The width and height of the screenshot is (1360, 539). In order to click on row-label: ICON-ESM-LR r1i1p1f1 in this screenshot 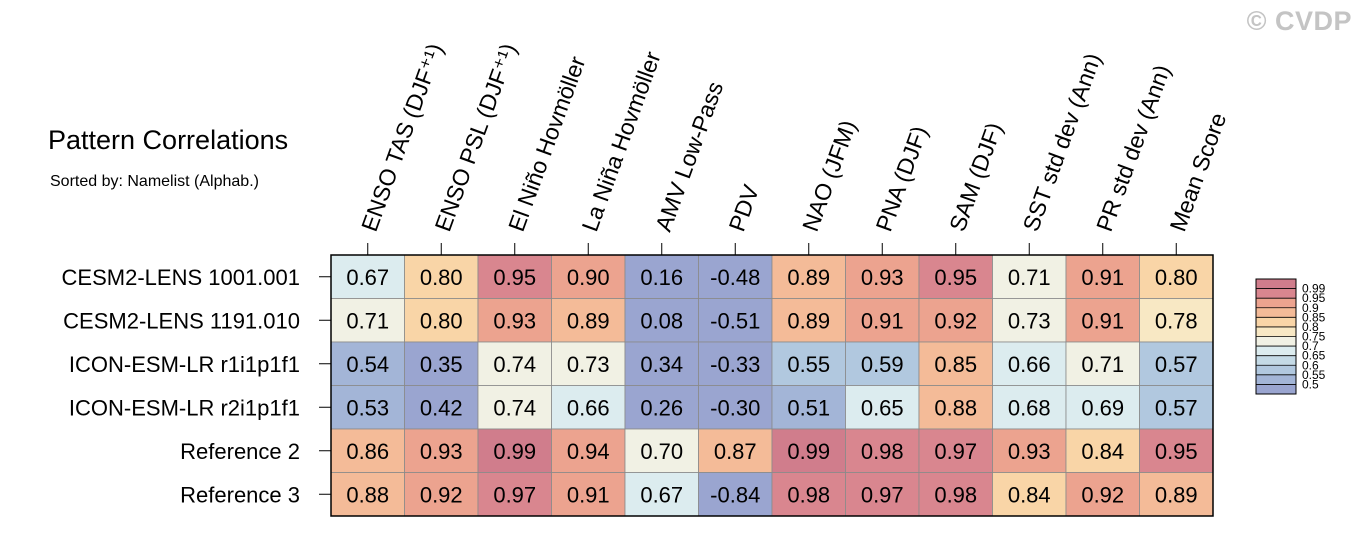, I will do `click(184, 364)`.